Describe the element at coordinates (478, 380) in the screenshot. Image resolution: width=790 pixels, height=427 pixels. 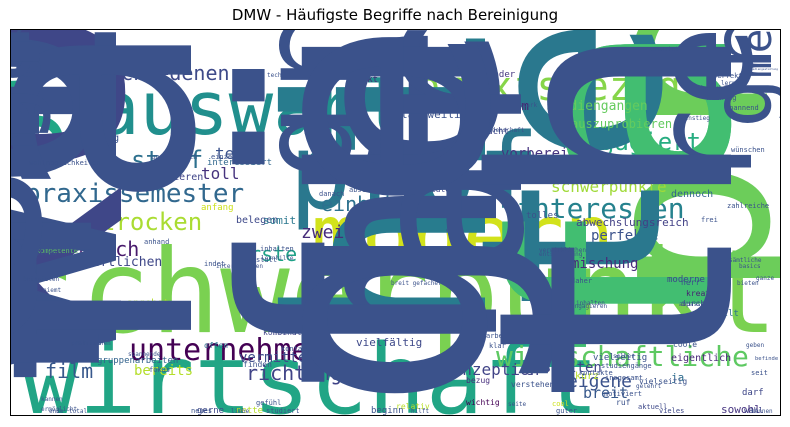
I see `word-bezug: bezug` at that location.